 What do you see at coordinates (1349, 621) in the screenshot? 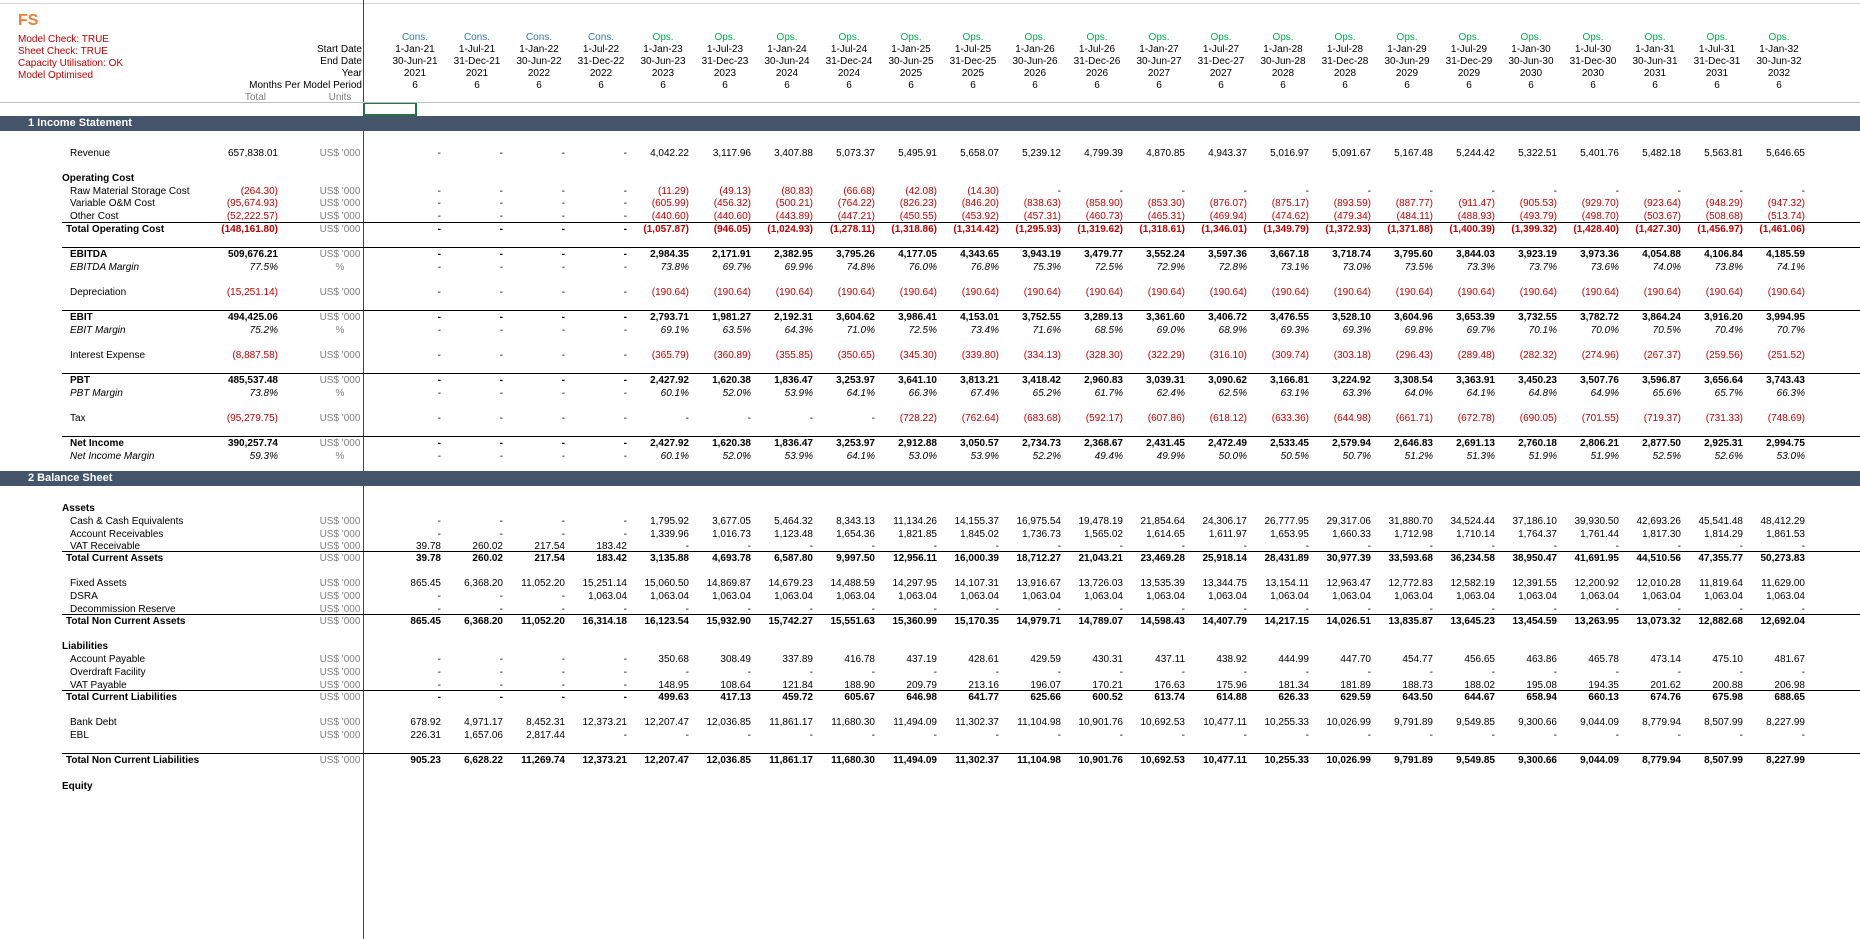
I see `table-cell: 14,026.51` at bounding box center [1349, 621].